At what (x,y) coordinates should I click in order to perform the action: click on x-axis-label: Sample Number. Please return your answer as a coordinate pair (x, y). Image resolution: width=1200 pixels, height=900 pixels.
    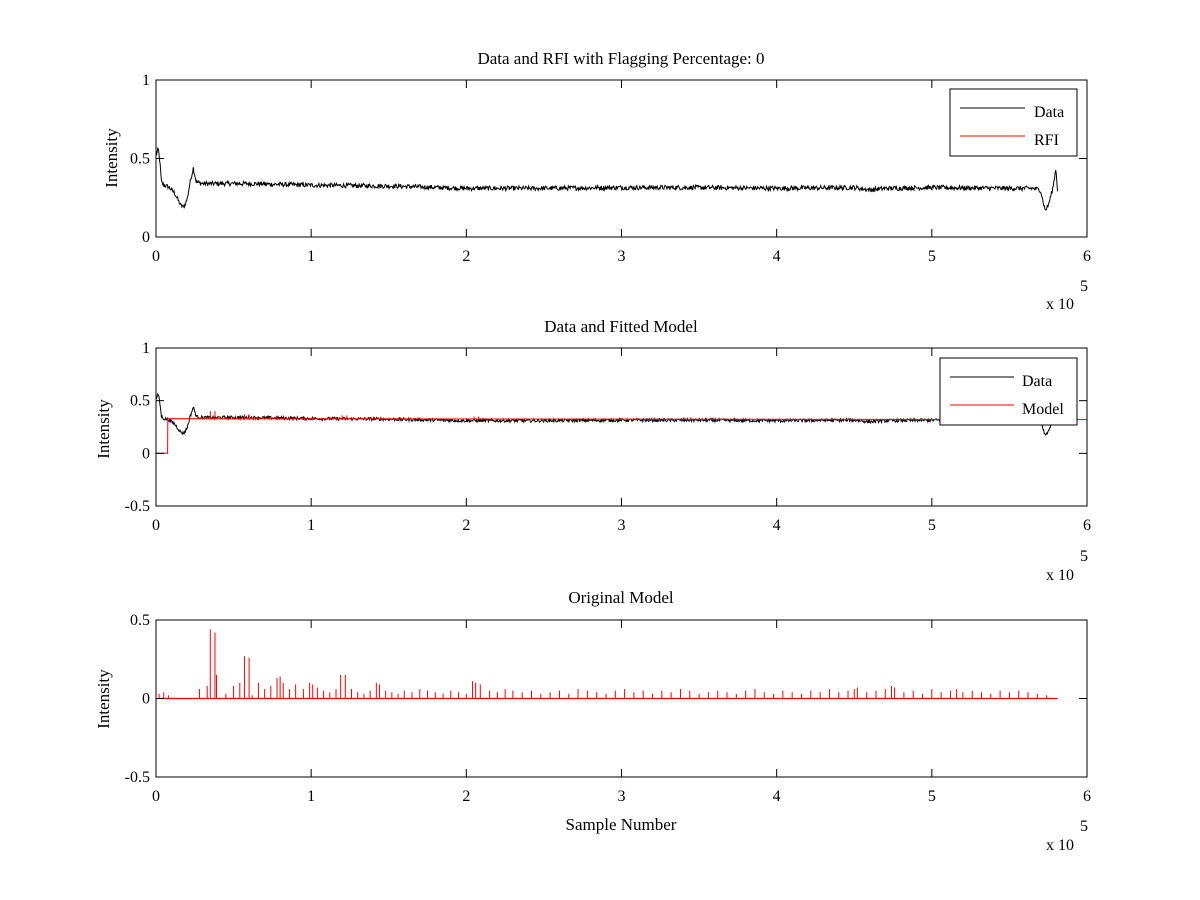
    Looking at the image, I should click on (621, 824).